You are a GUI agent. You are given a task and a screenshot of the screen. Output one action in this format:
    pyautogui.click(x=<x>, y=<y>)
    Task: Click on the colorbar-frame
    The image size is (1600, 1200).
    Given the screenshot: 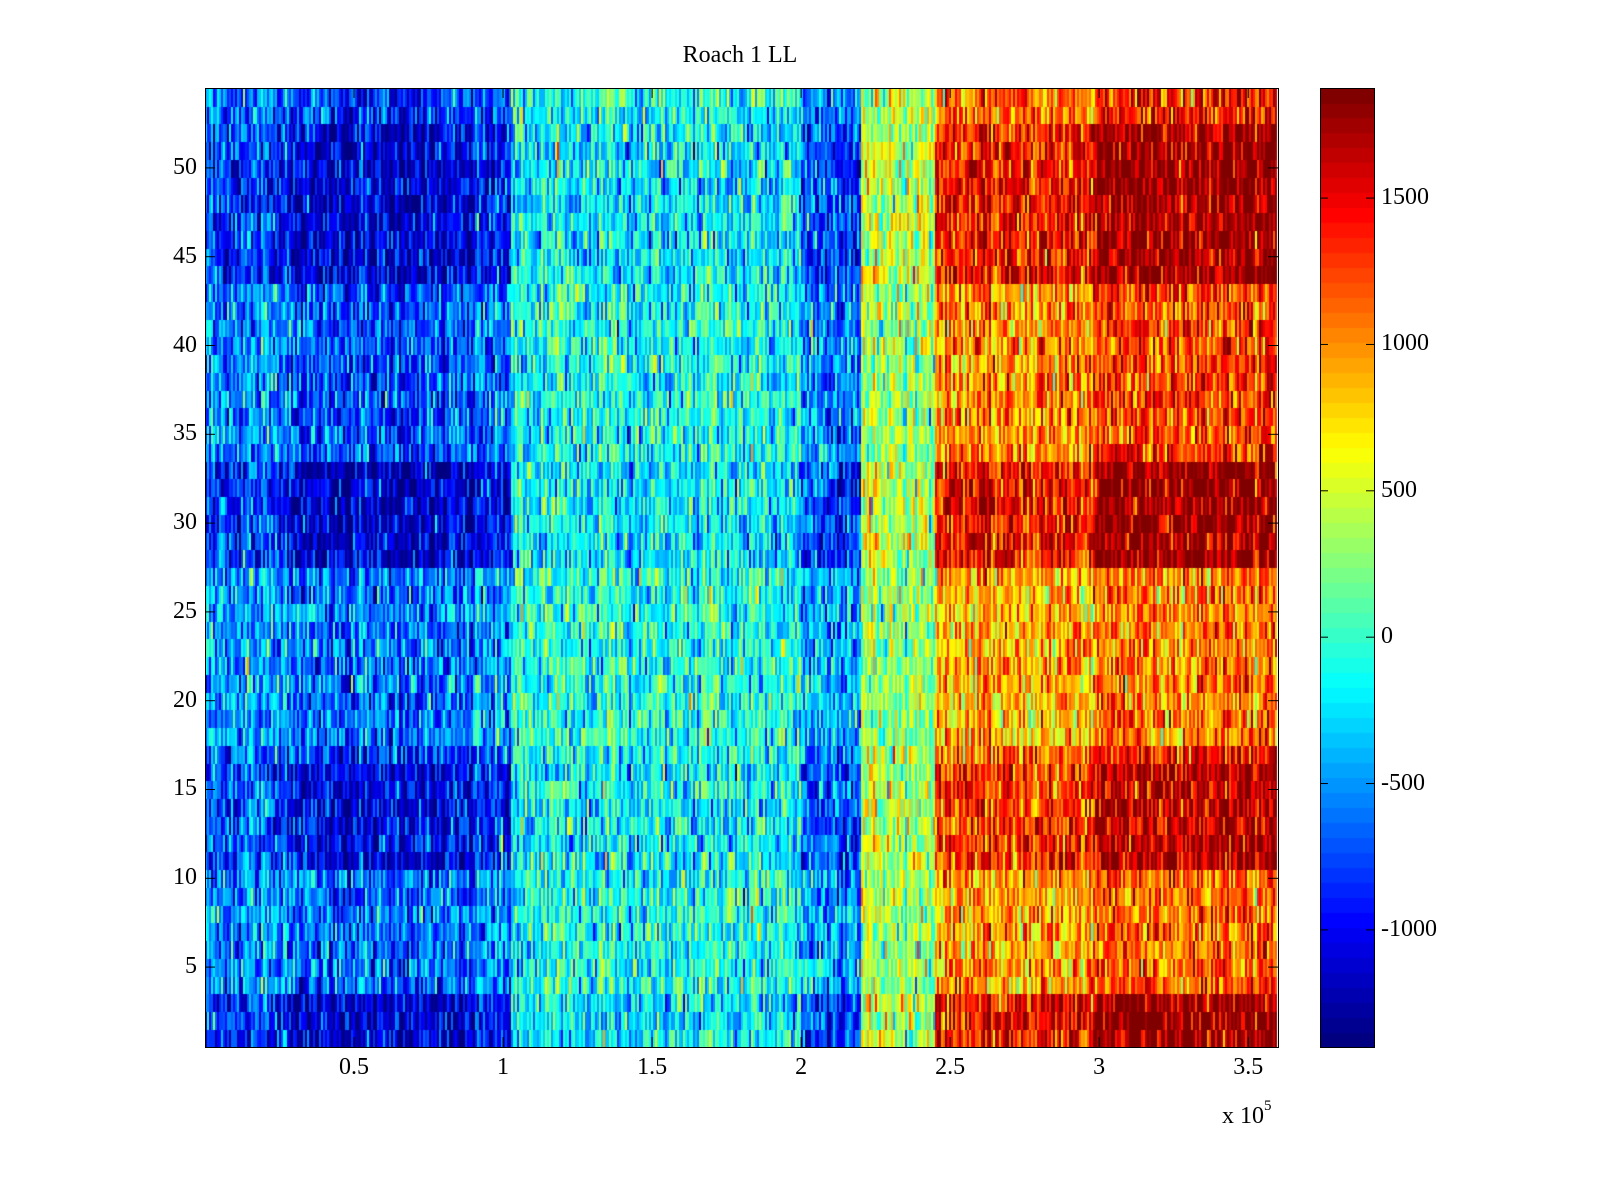 What is the action you would take?
    pyautogui.click(x=1347, y=568)
    